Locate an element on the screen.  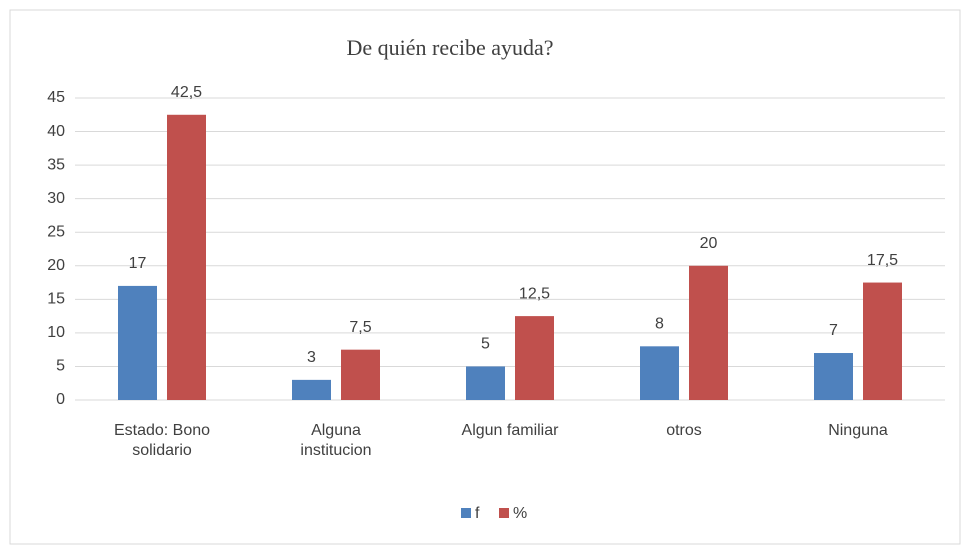
data-label: 3 is located at coordinates (311, 357).